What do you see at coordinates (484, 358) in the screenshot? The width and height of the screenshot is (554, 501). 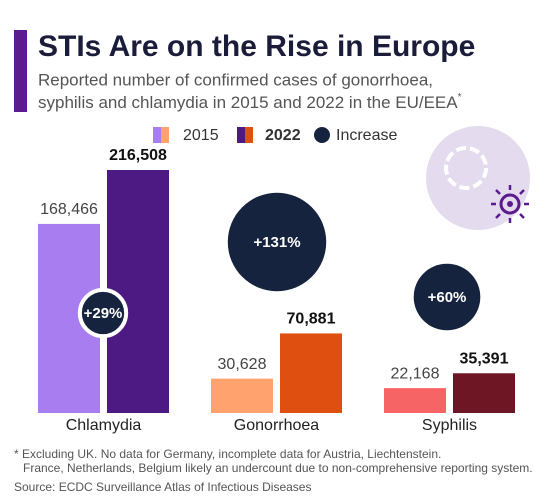 I see `value-label: 35,391` at bounding box center [484, 358].